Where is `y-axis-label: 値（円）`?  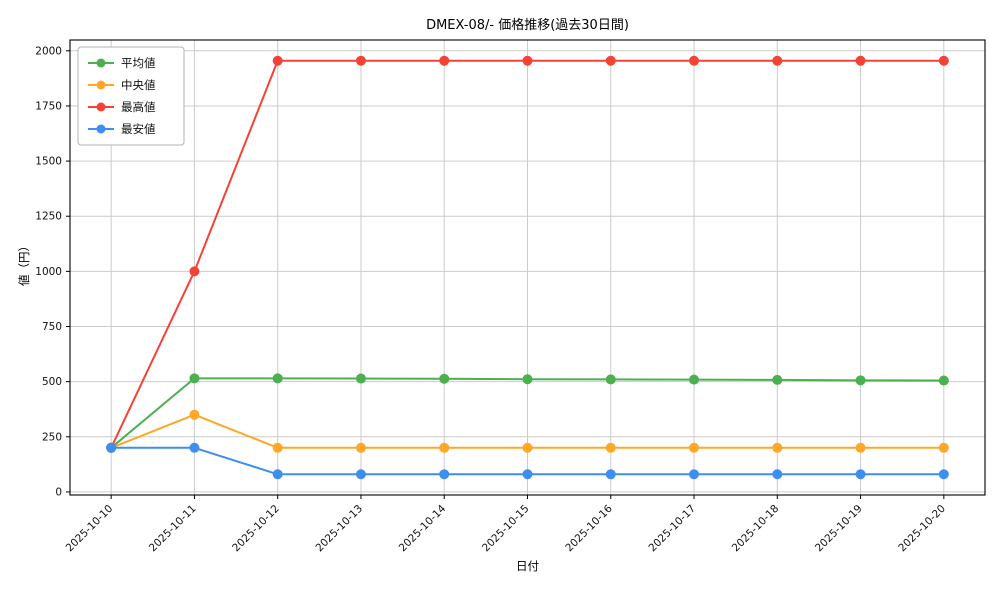 y-axis-label: 値（円） is located at coordinates (24, 263).